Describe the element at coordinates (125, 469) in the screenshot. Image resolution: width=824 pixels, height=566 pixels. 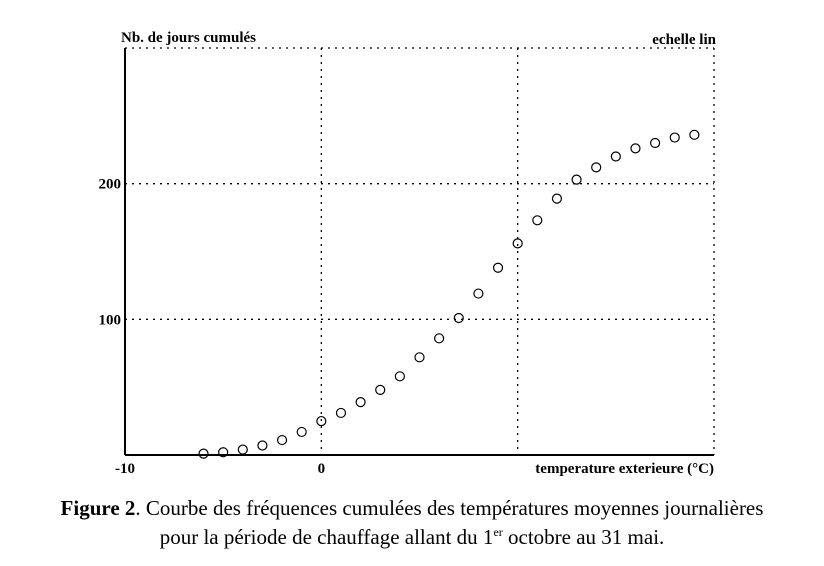
I see `x-tick-label: -10` at that location.